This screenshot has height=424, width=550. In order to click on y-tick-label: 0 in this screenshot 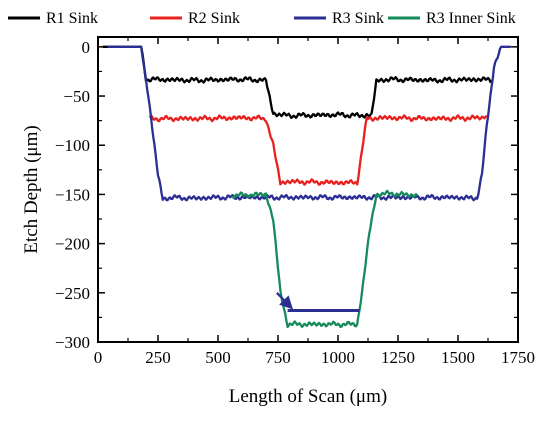, I will do `click(86, 47)`.